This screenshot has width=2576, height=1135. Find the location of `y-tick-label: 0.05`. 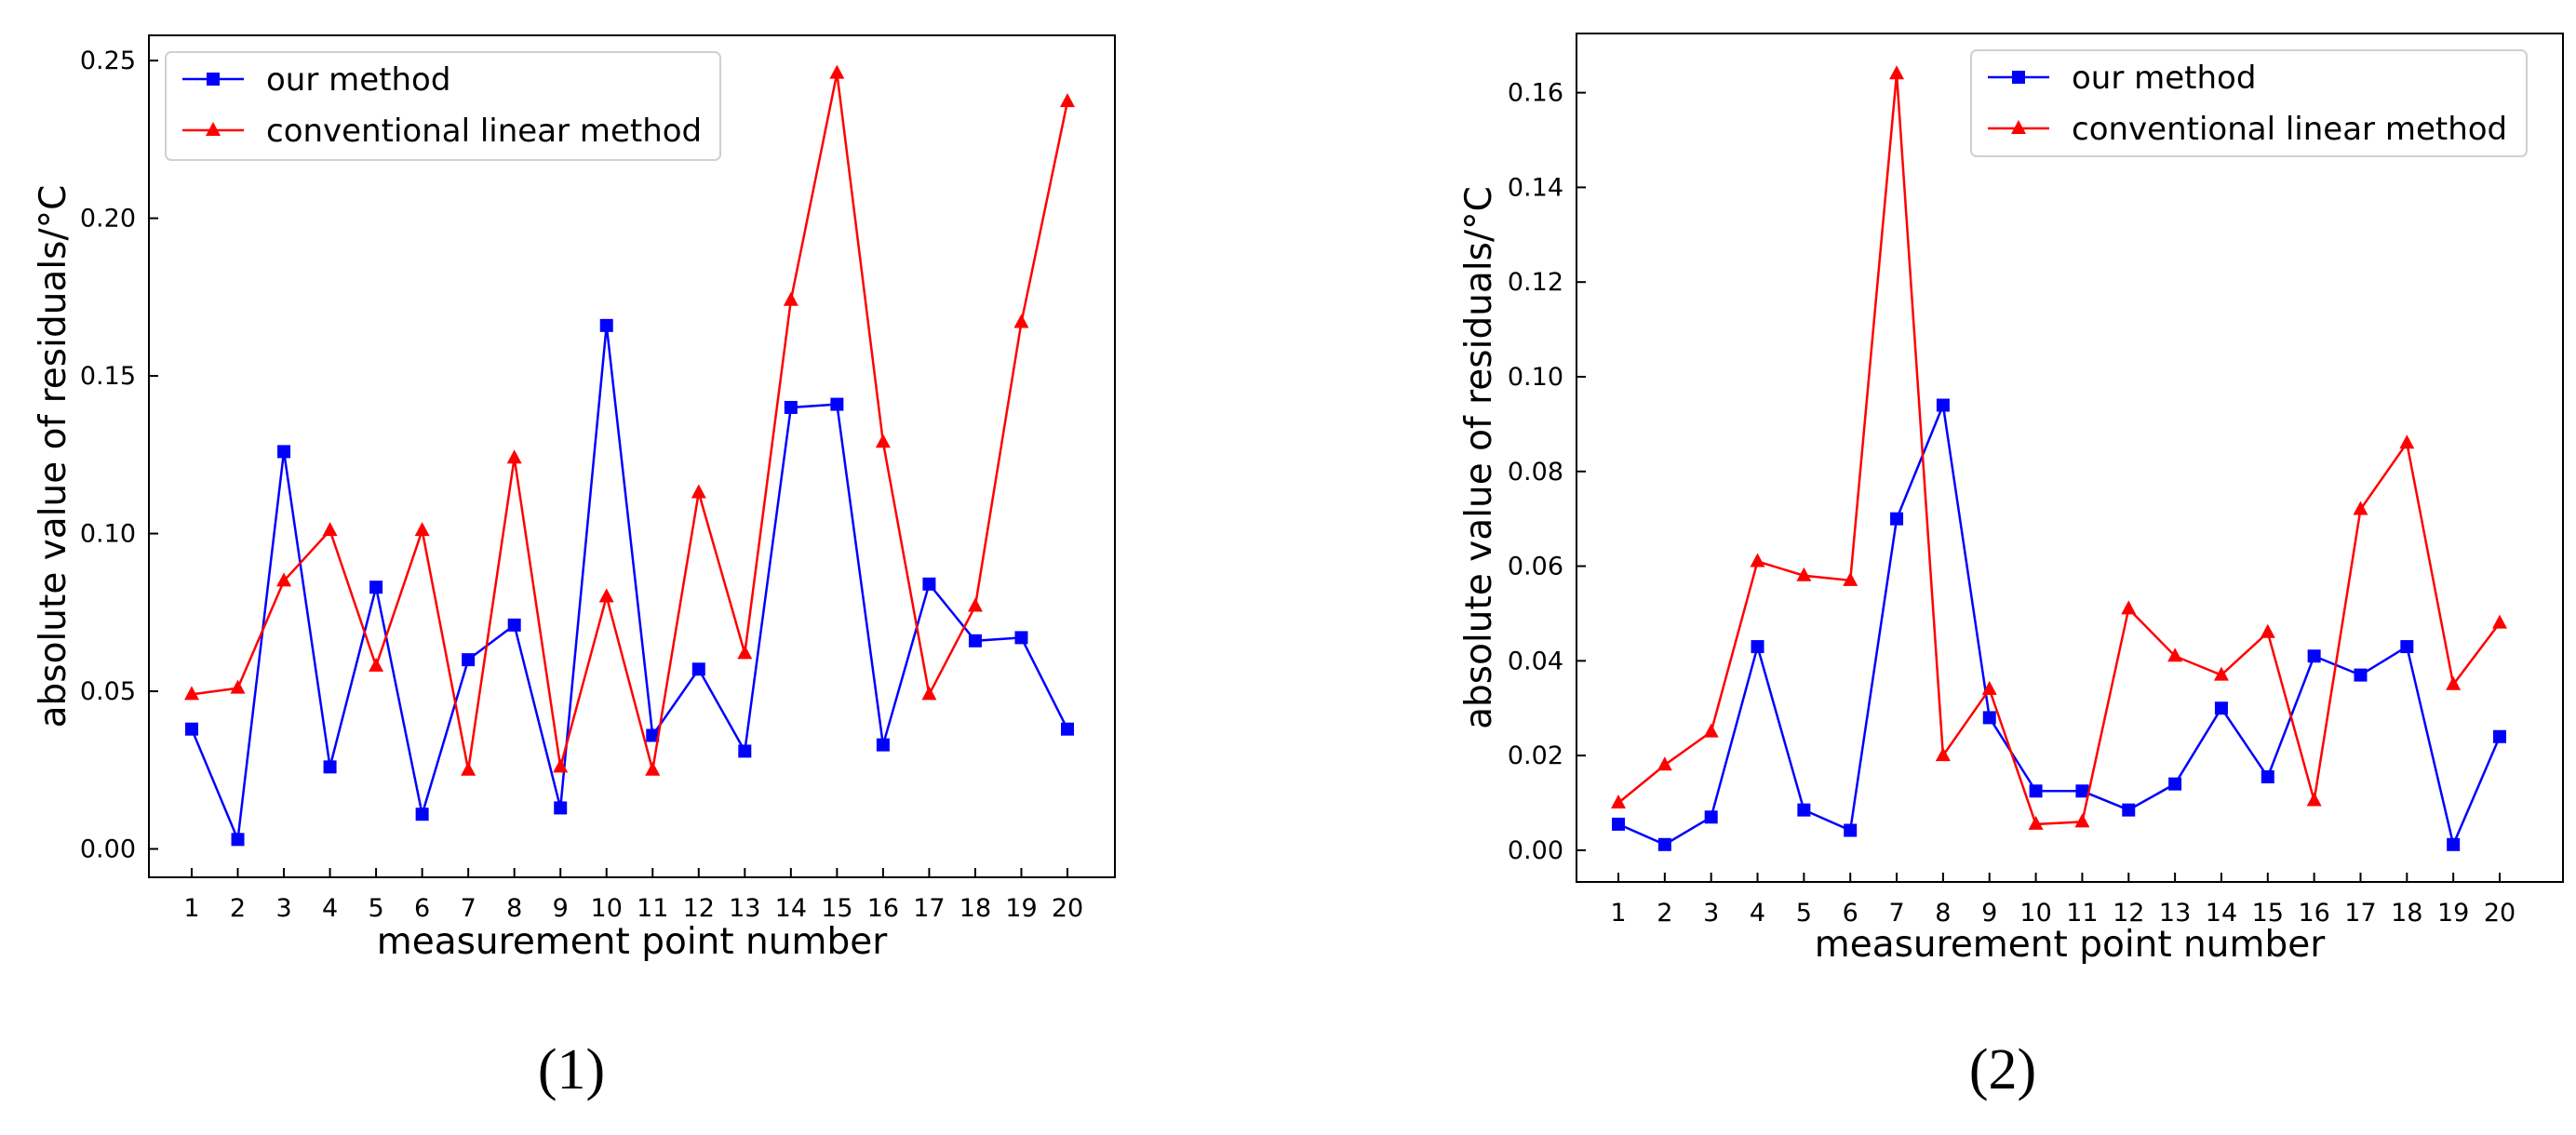

y-tick-label: 0.05 is located at coordinates (108, 691).